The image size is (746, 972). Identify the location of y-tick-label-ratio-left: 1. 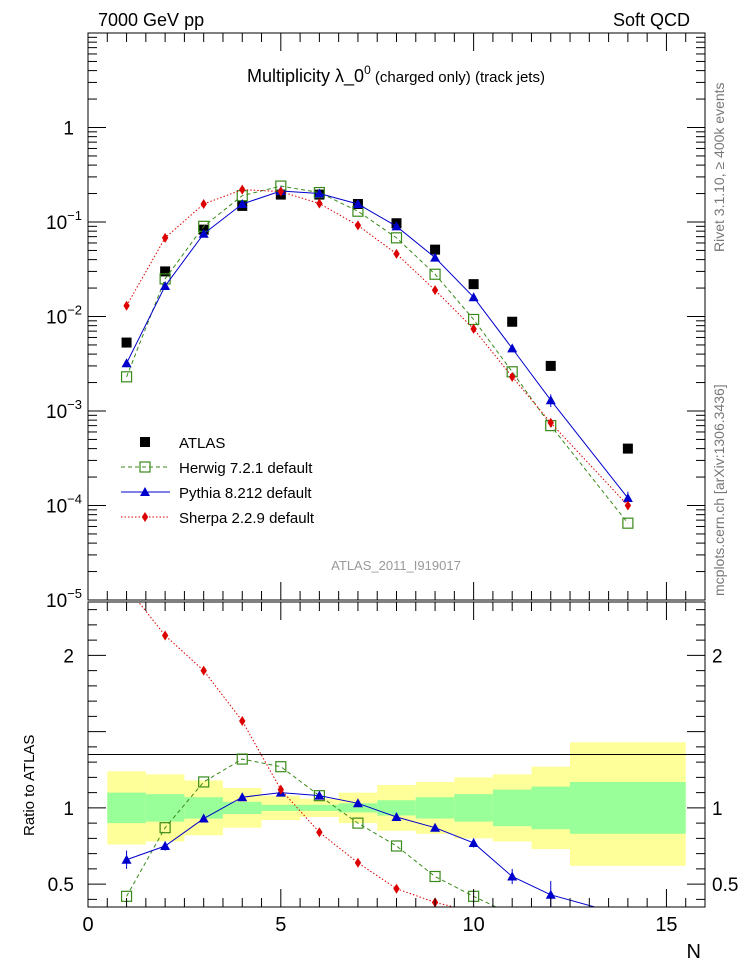
(68, 809).